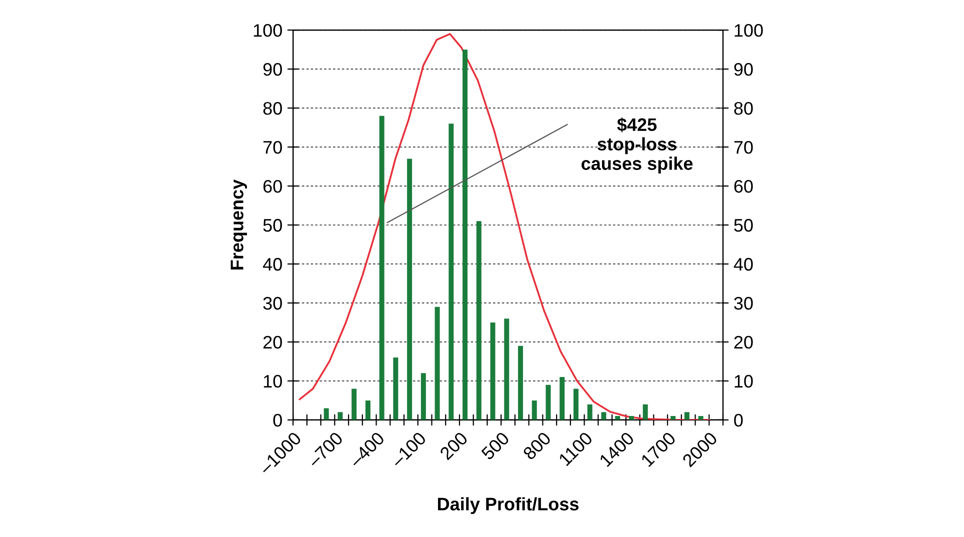  What do you see at coordinates (238, 224) in the screenshot?
I see `y-axis-title: Frequency` at bounding box center [238, 224].